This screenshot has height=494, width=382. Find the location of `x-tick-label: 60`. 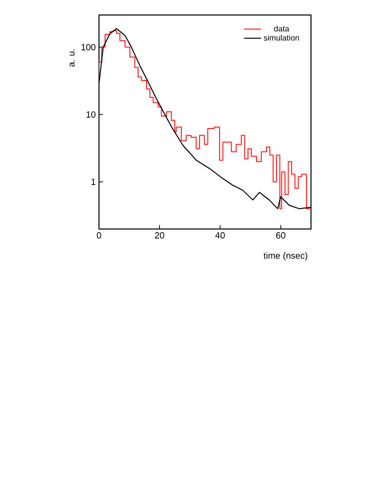

x-tick-label: 60 is located at coordinates (281, 235).